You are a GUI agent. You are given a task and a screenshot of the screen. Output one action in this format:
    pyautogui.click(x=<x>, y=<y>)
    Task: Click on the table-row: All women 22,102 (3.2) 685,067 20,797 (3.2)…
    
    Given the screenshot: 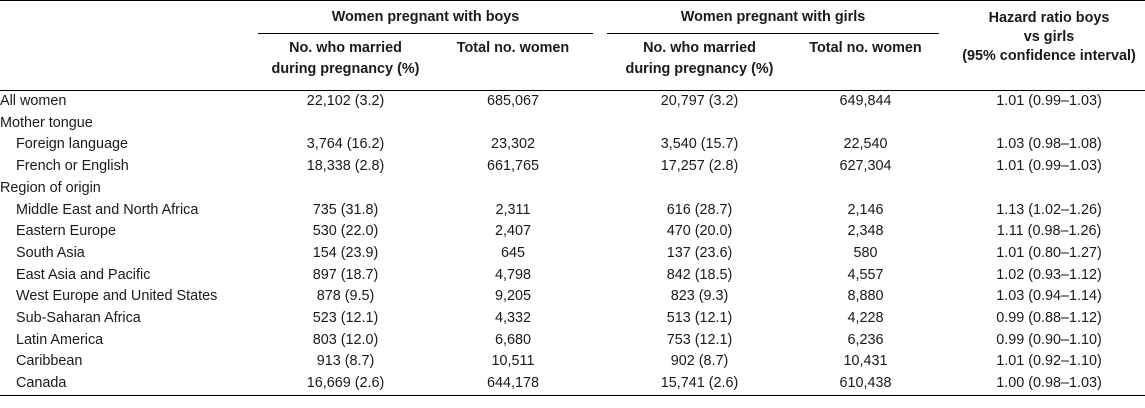 What is the action you would take?
    pyautogui.click(x=572, y=102)
    